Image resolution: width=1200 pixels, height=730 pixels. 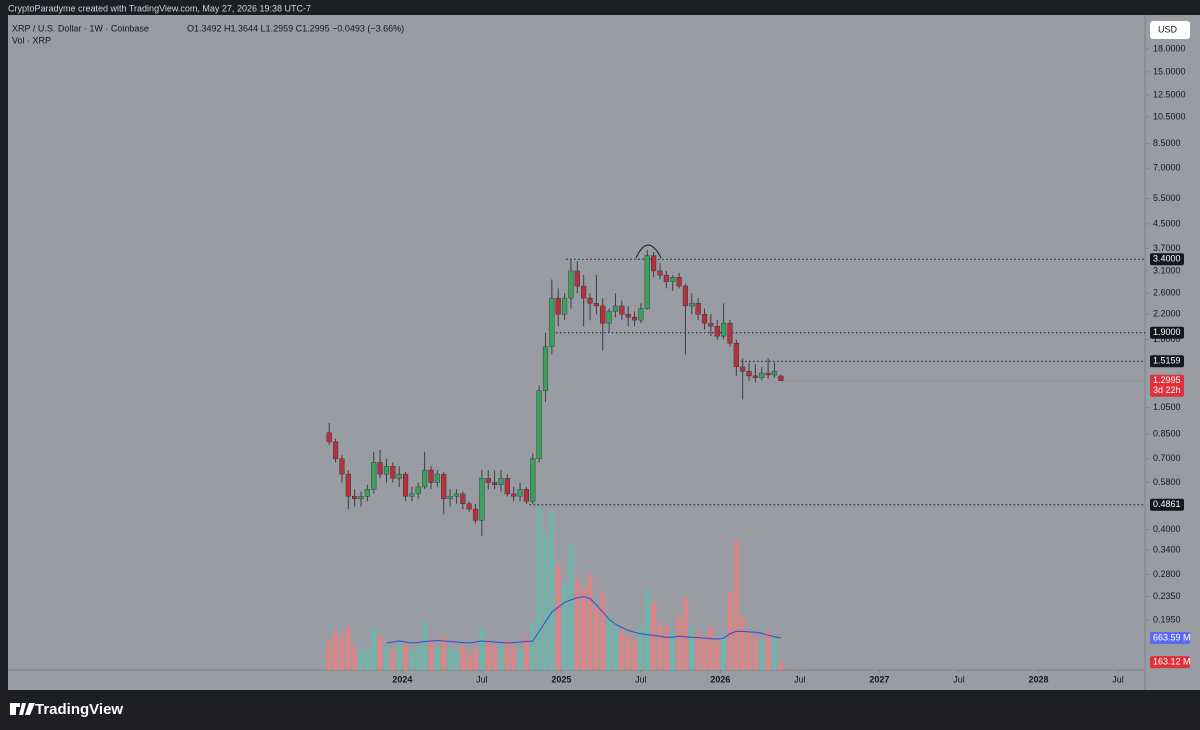 What do you see at coordinates (1167, 223) in the screenshot?
I see `y-tick-label: 4.5000` at bounding box center [1167, 223].